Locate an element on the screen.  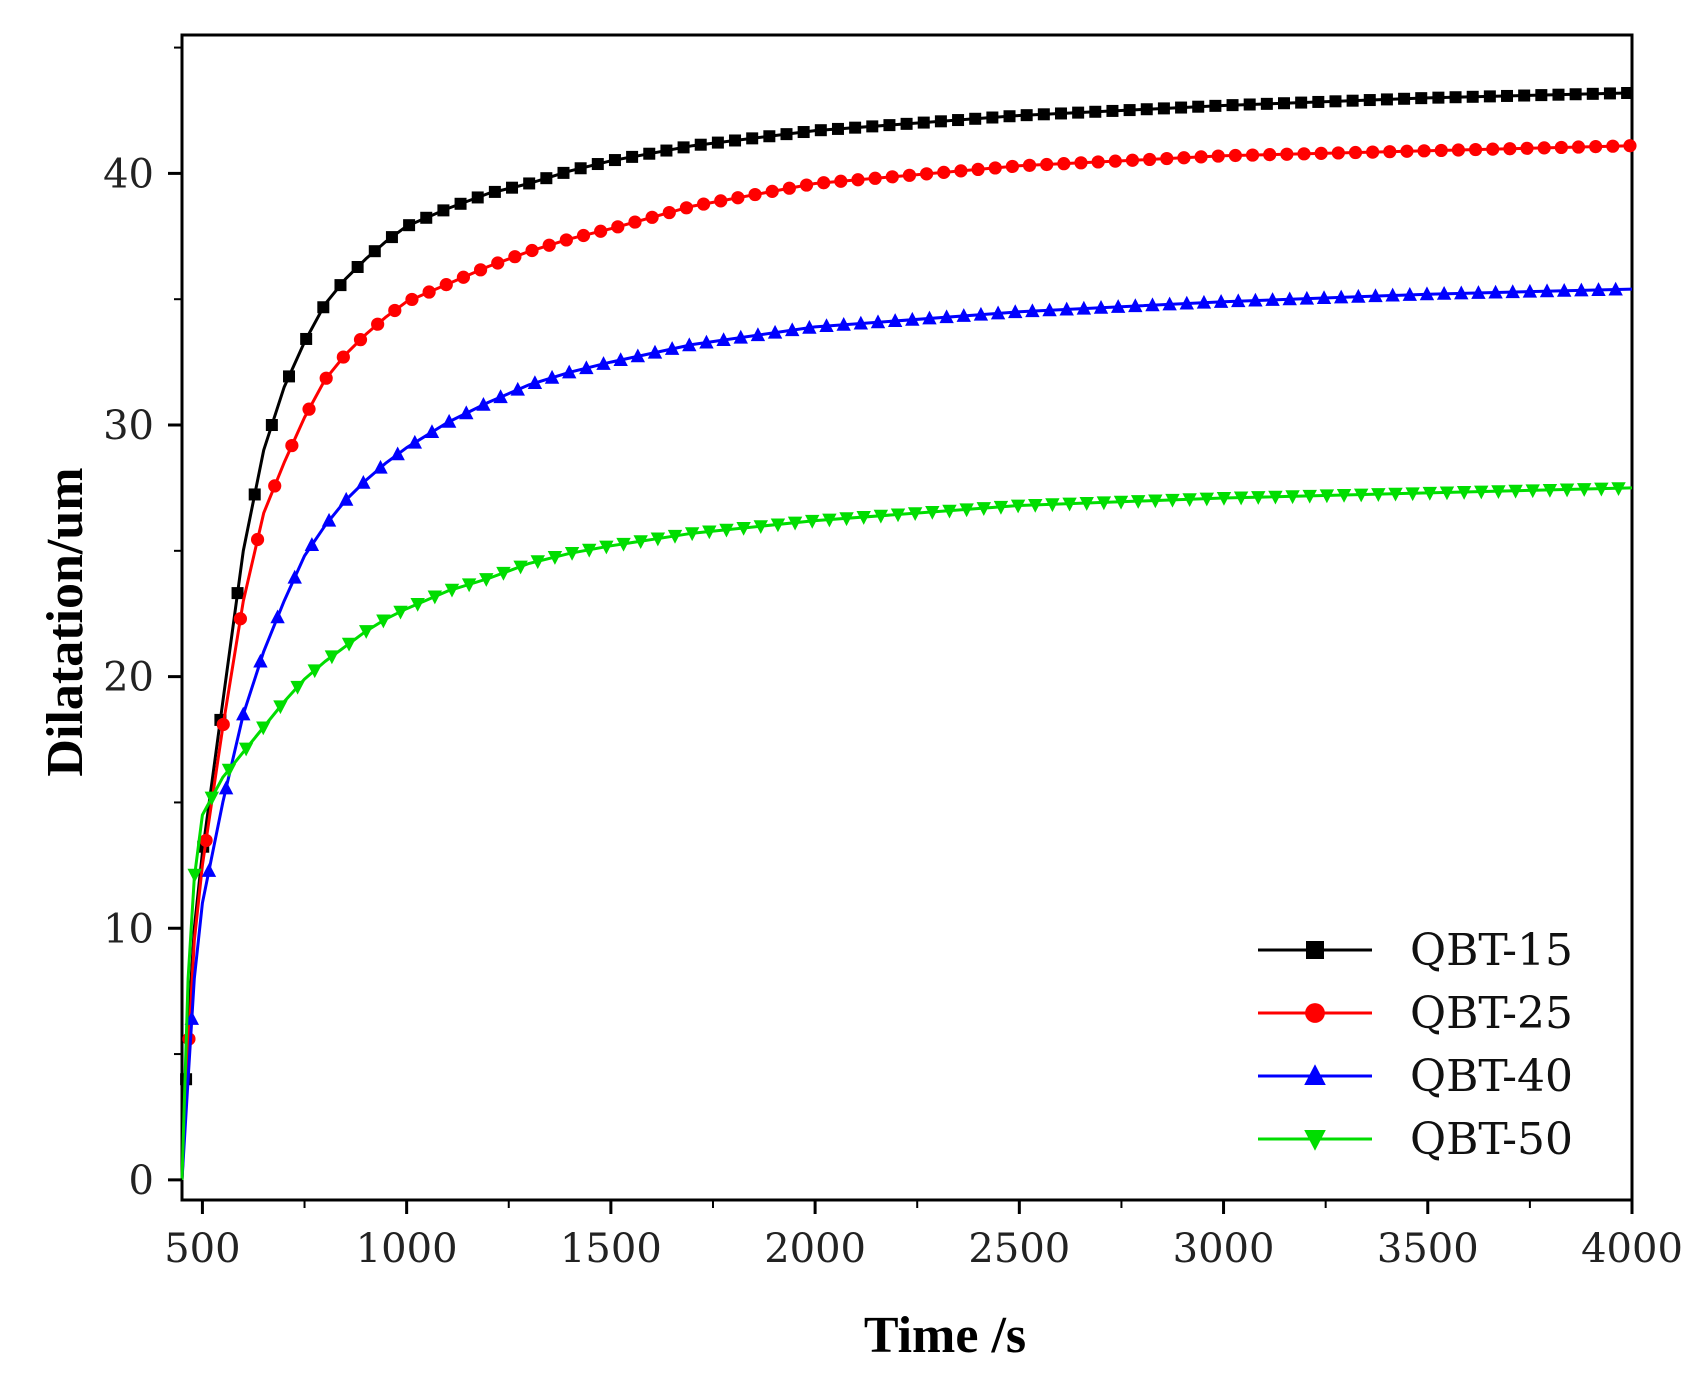
legend-item: QBT-40 is located at coordinates (1415, 1076).